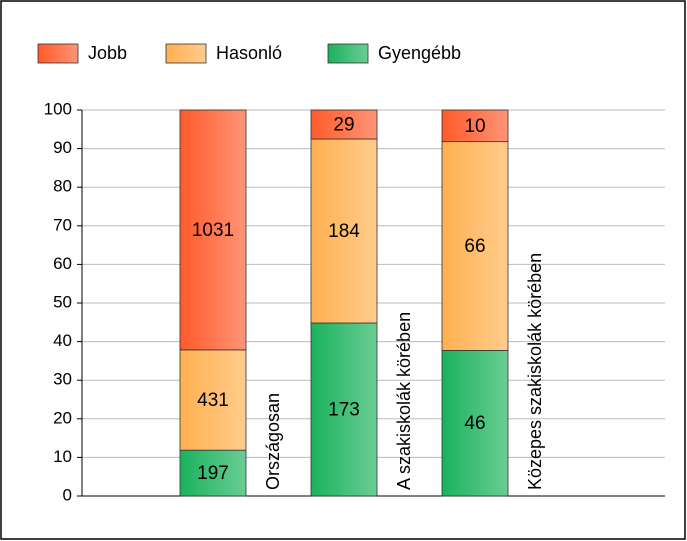 This screenshot has height=541, width=687. I want to click on data-label: 46, so click(474, 423).